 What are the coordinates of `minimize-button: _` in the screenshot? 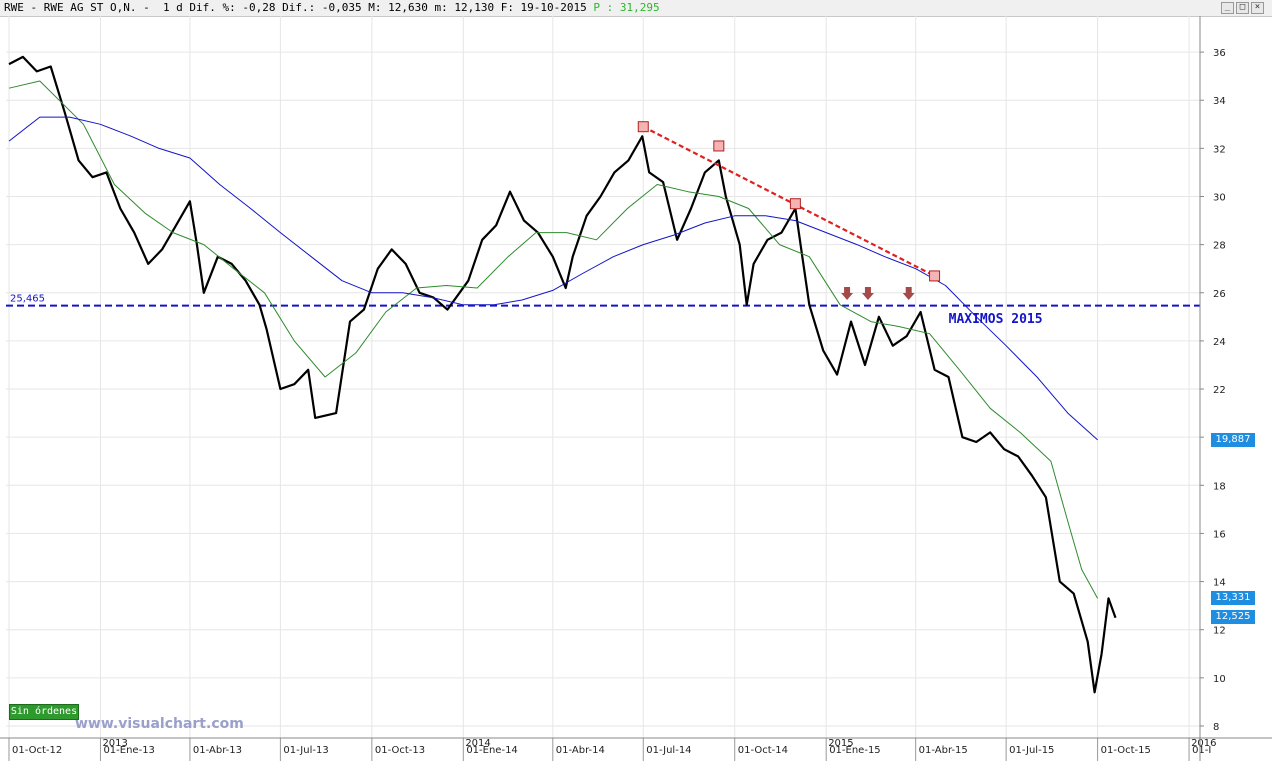 It's located at (1227, 8).